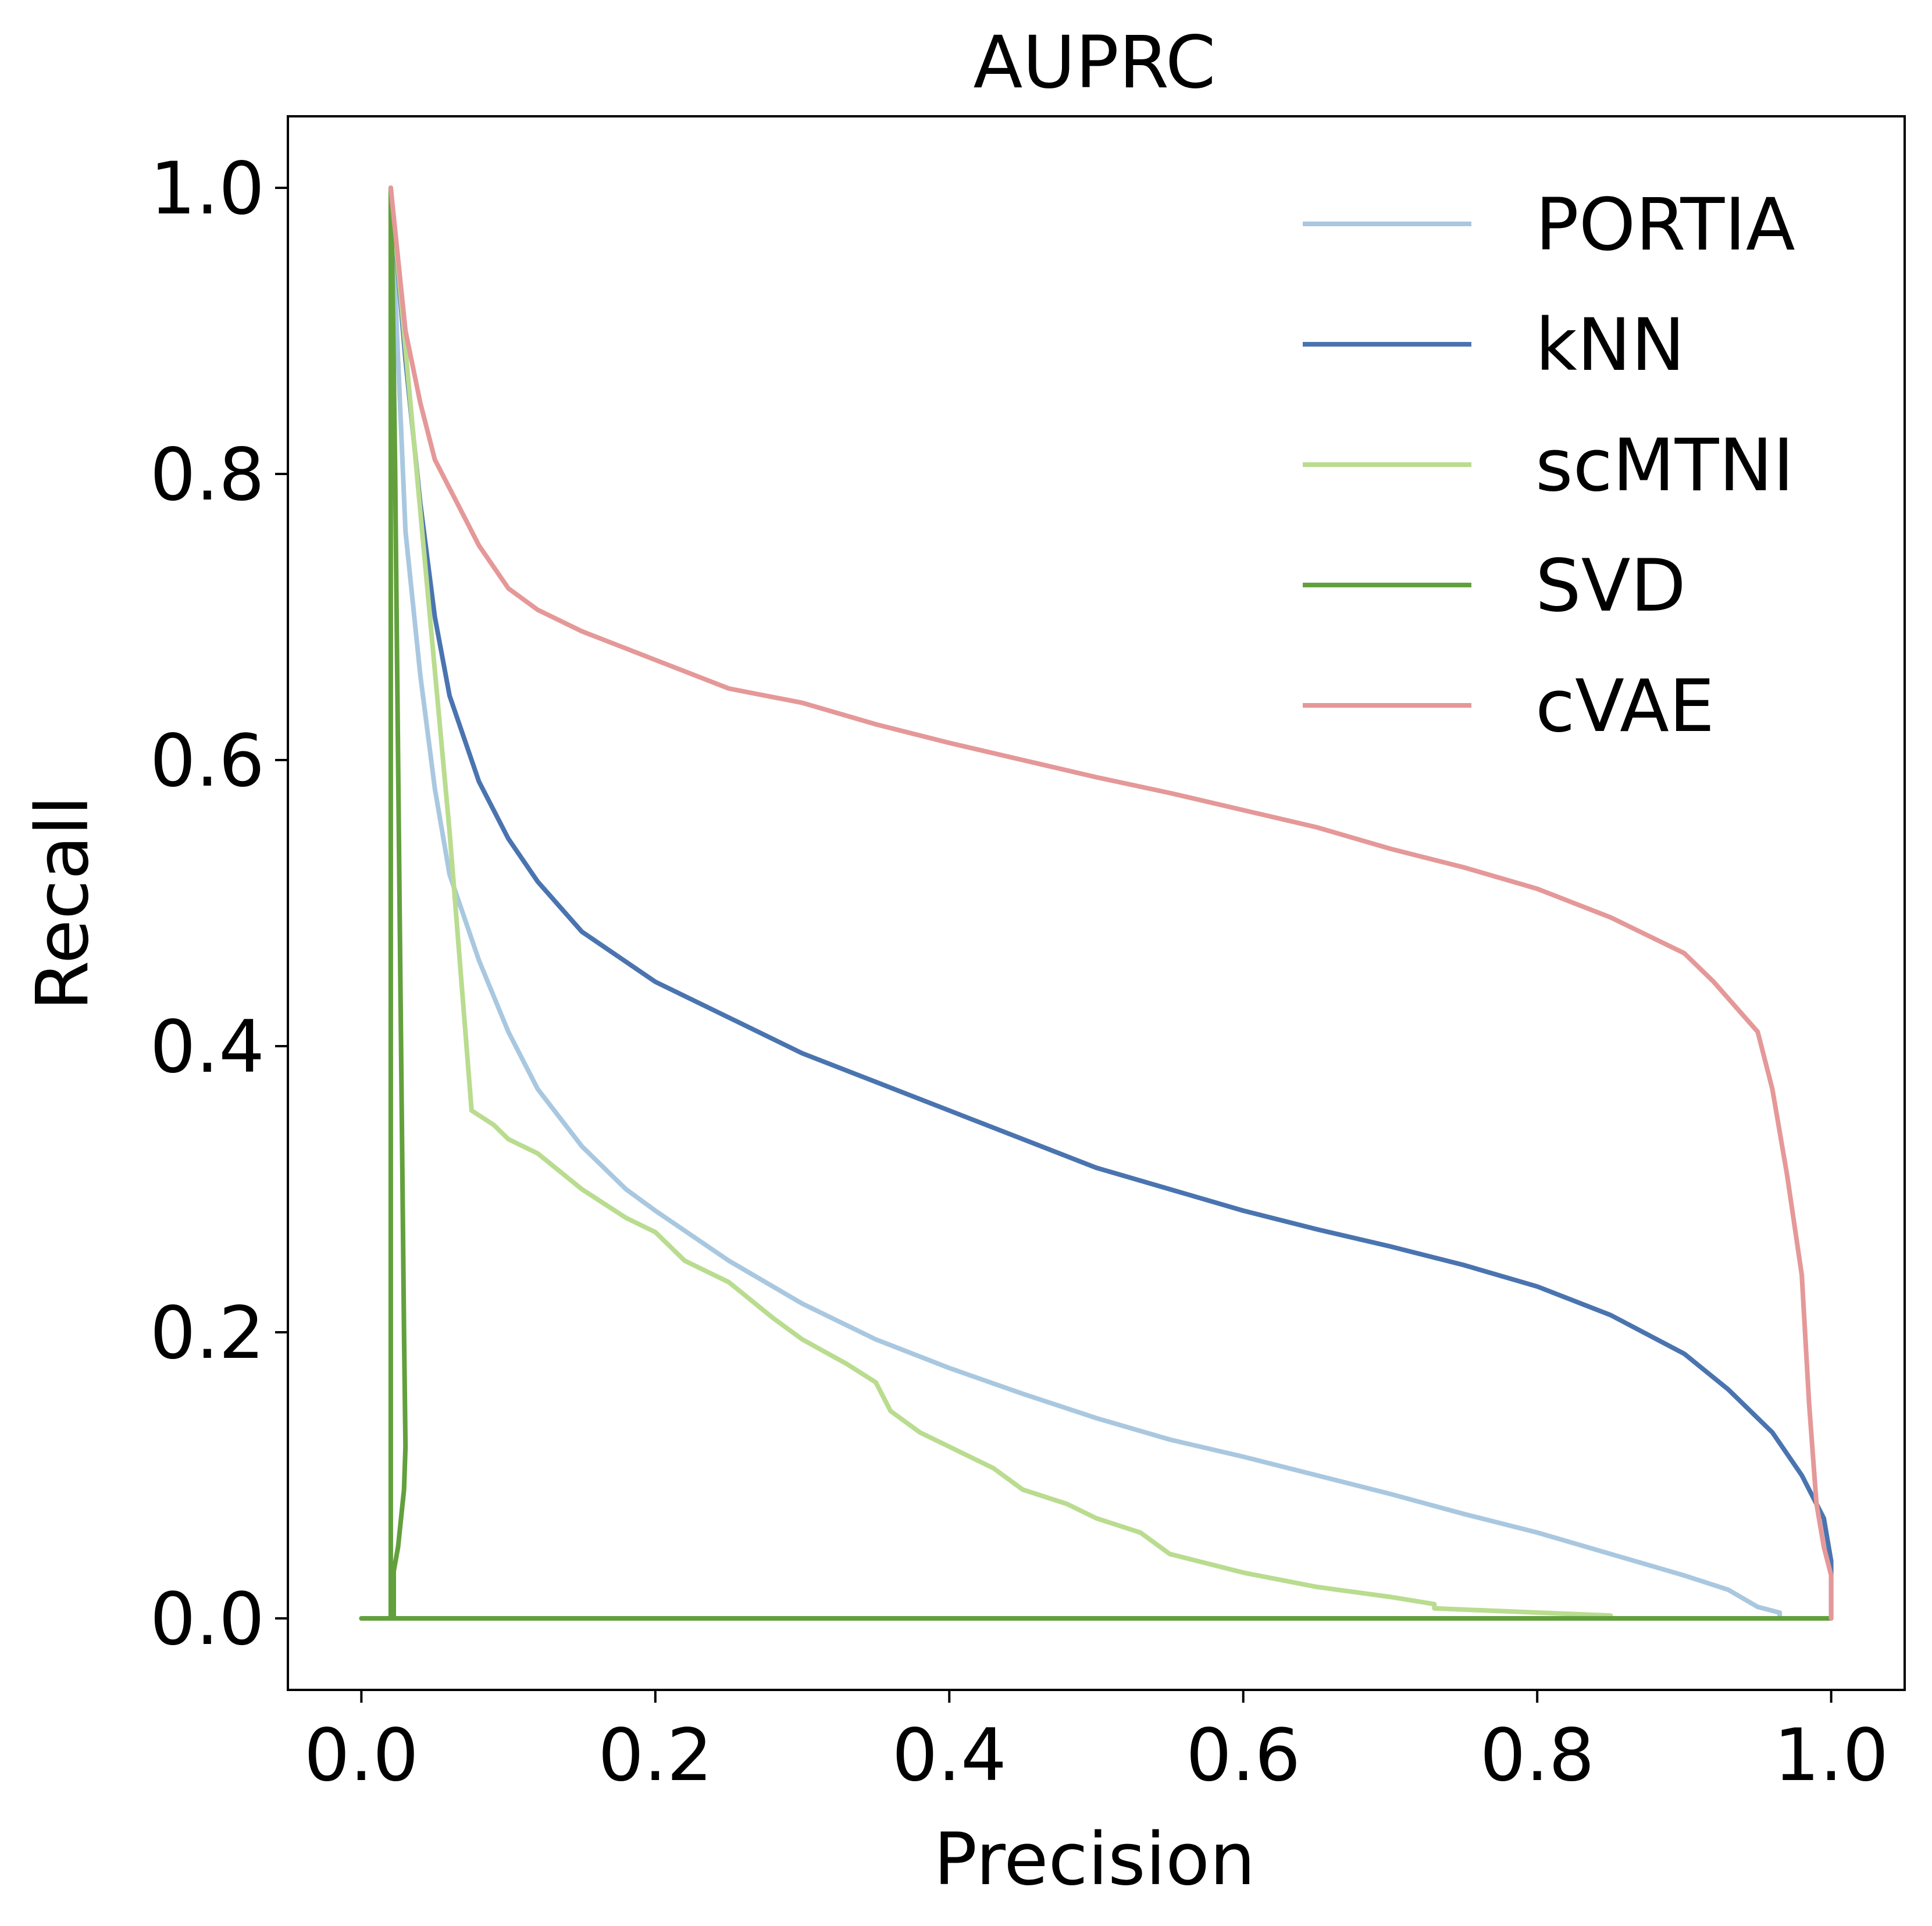 This screenshot has height=1926, width=1932. What do you see at coordinates (1096, 1744) in the screenshot?
I see `x-axis: 0.0 0.2 0.4 0.6 0.8 1.0` at bounding box center [1096, 1744].